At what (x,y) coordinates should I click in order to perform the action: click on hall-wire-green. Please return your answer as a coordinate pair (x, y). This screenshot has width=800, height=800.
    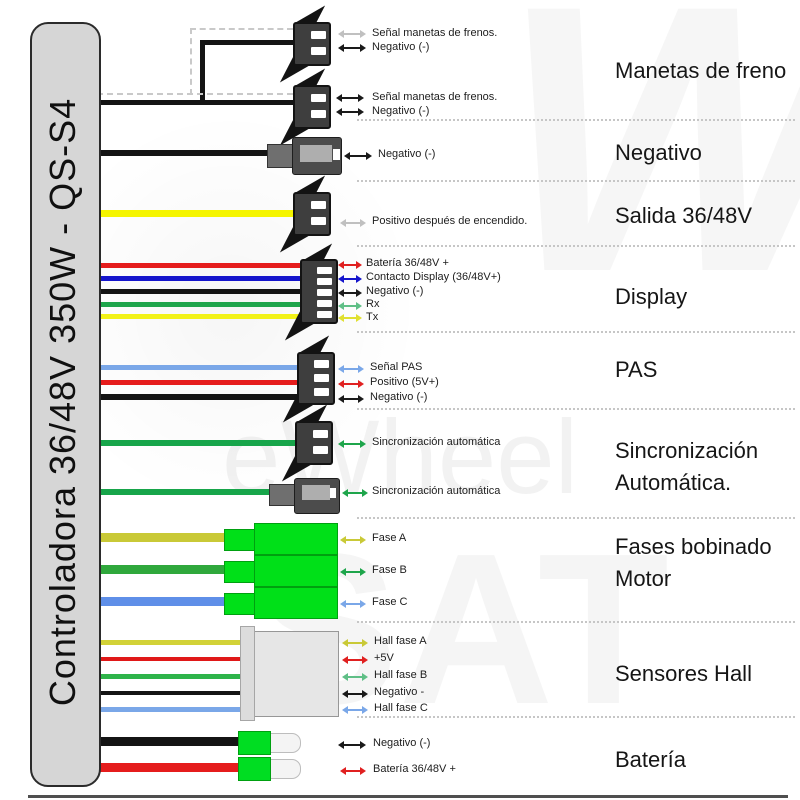
    Looking at the image, I should click on (169, 676).